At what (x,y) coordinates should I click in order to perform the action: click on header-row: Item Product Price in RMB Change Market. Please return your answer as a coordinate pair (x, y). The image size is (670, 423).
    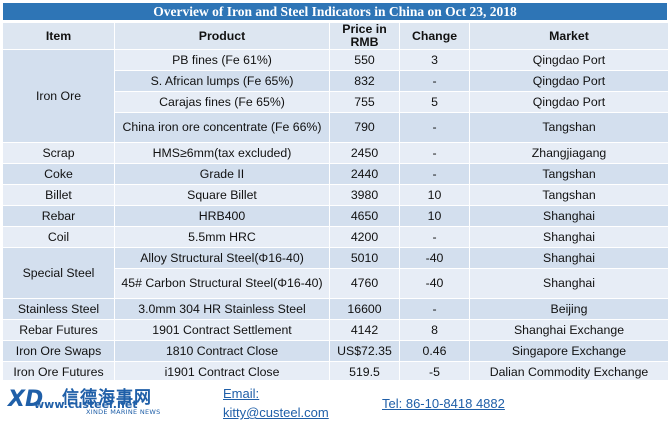
    Looking at the image, I should click on (335, 36).